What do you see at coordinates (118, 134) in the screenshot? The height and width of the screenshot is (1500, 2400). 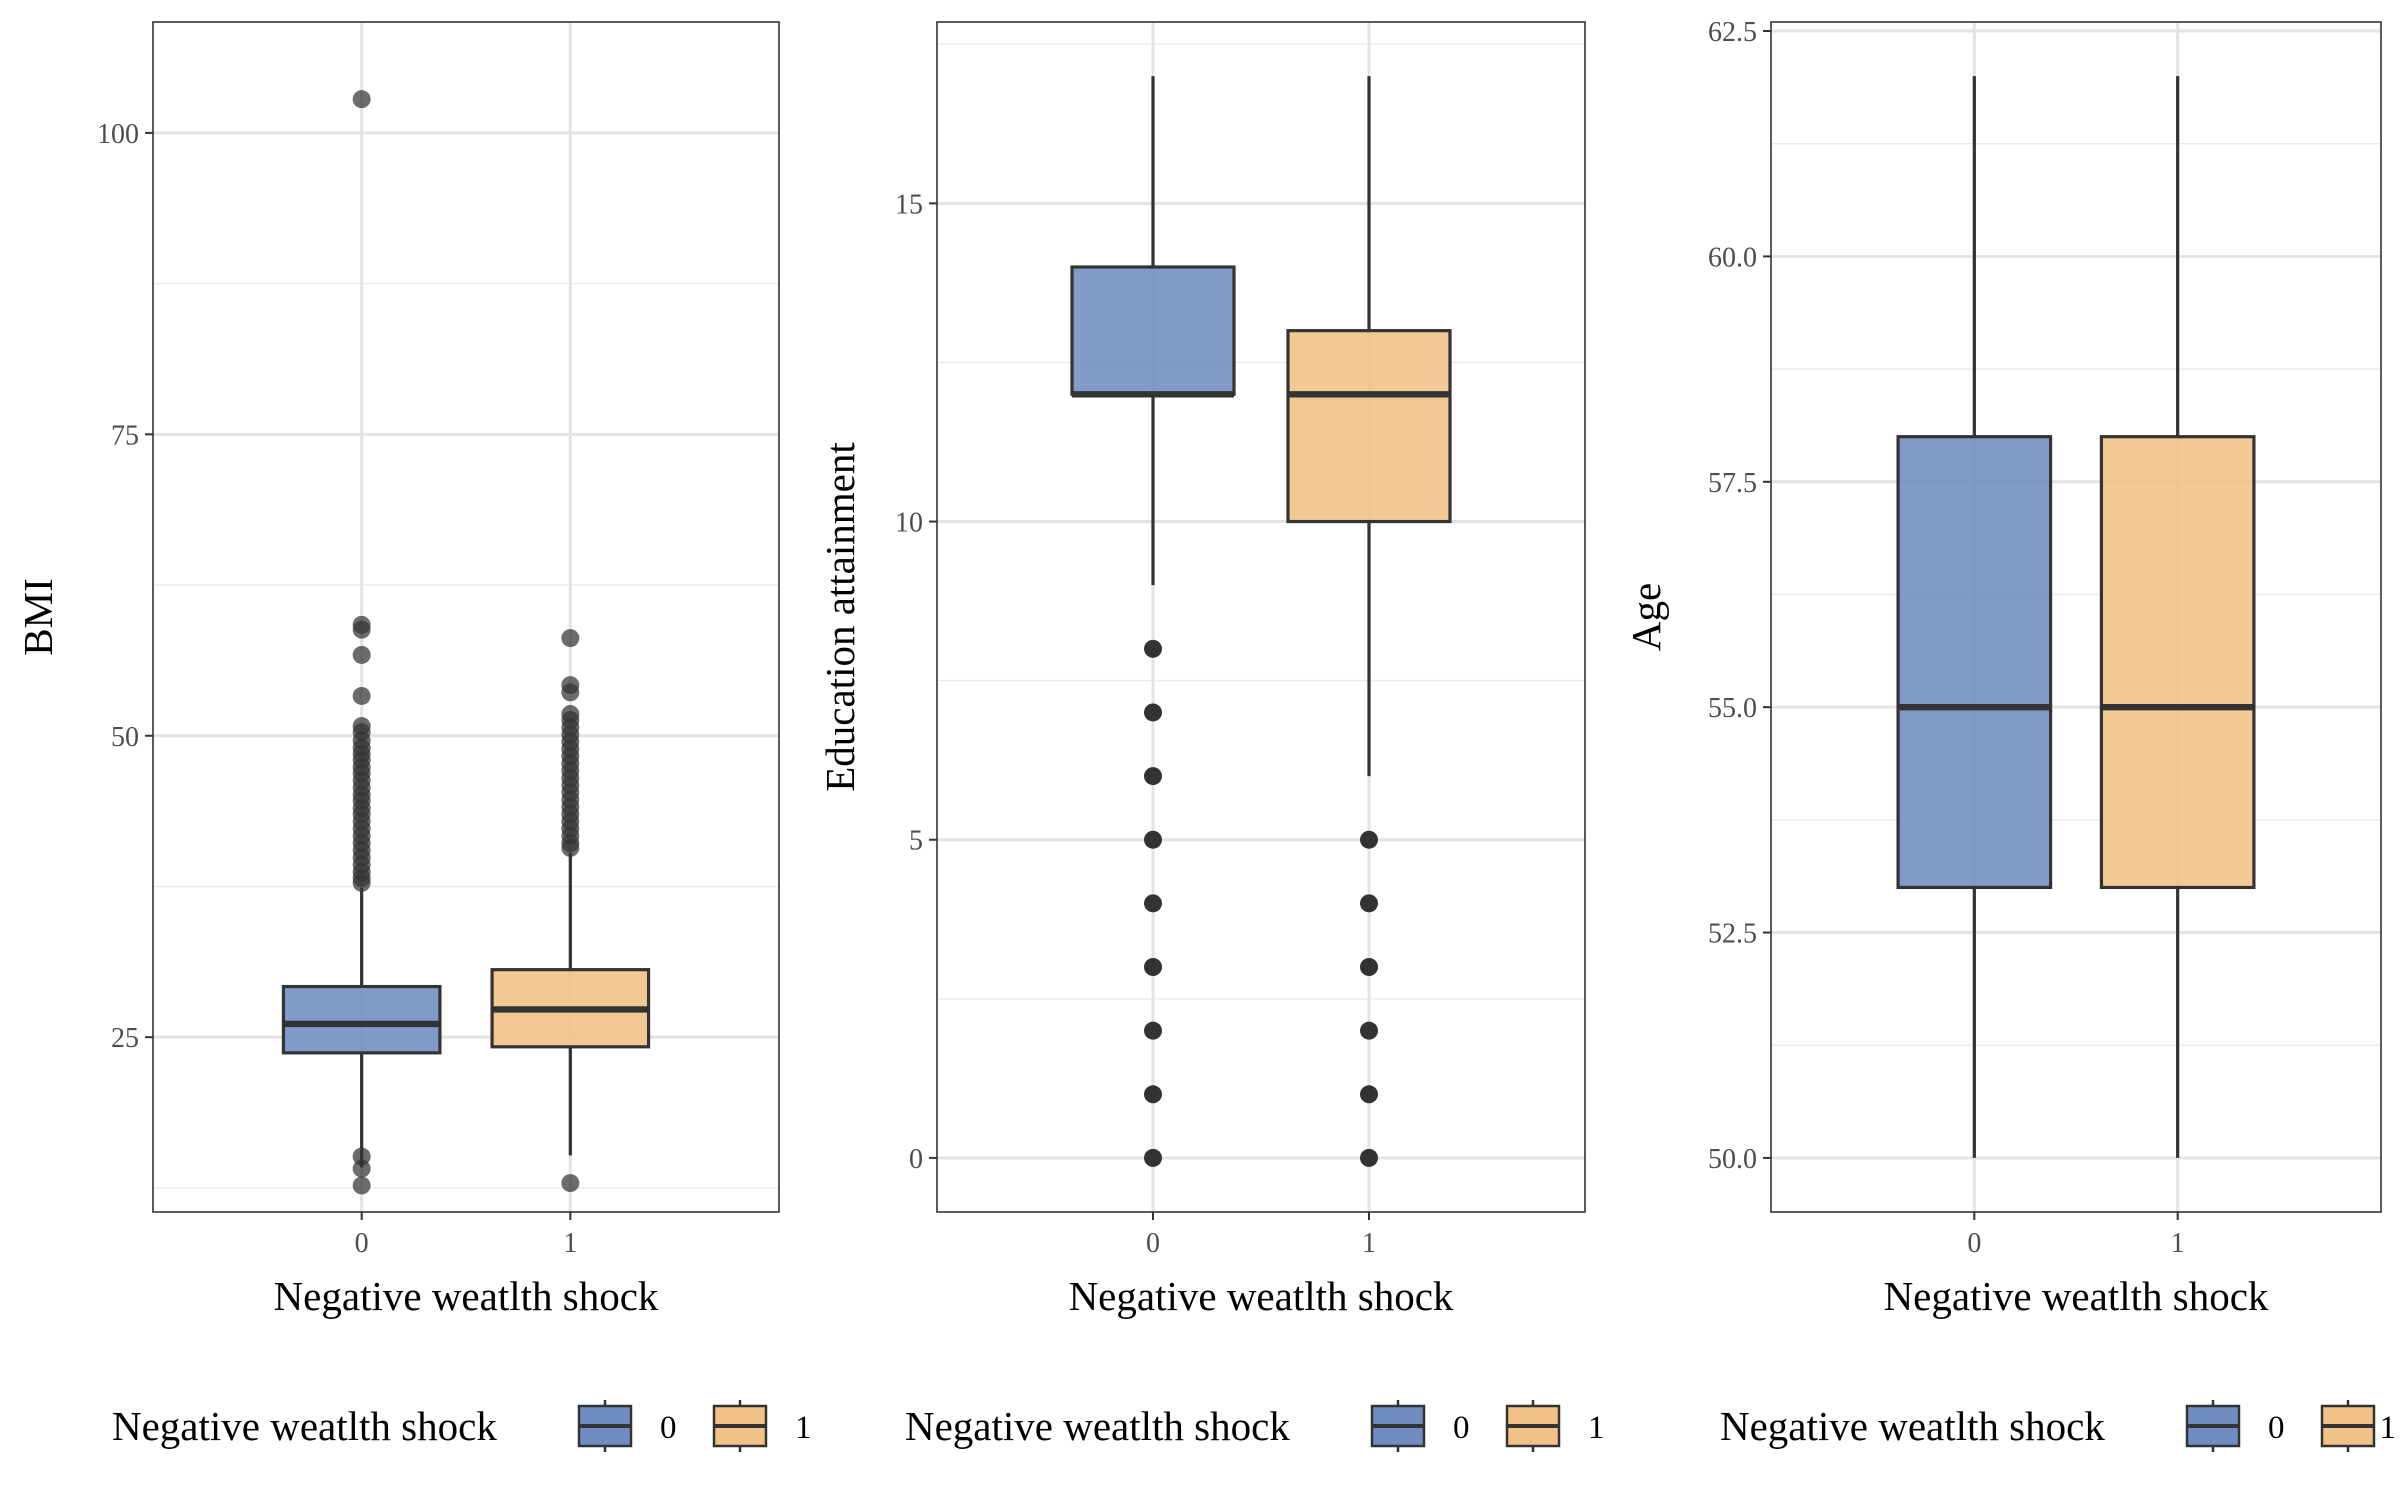 I see `y-tick-label: 100` at bounding box center [118, 134].